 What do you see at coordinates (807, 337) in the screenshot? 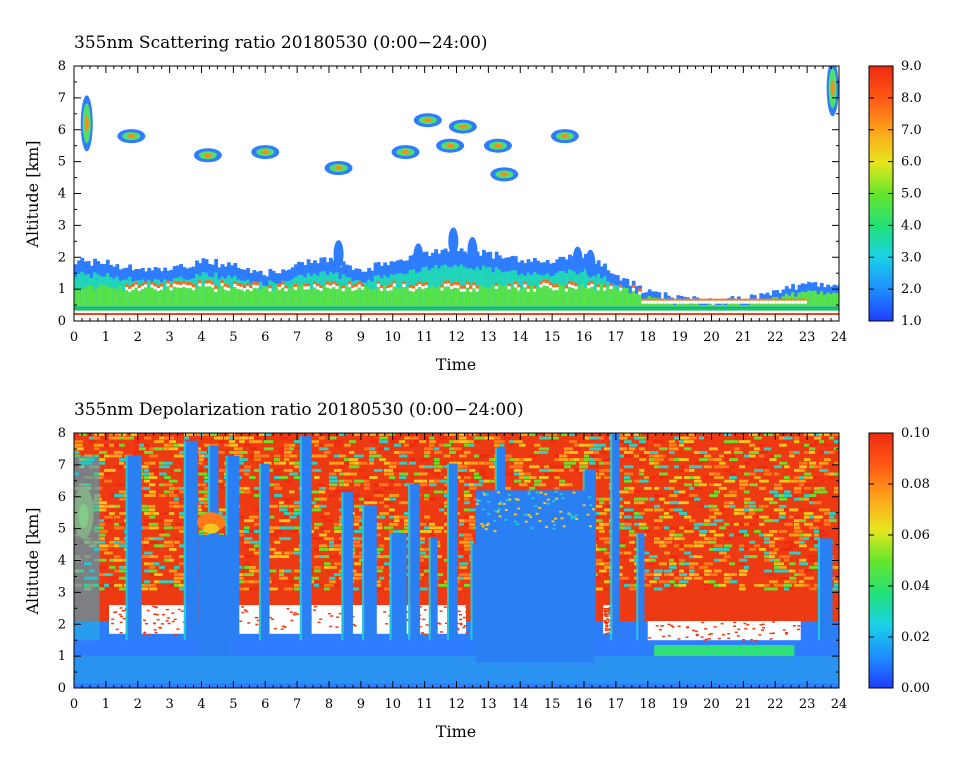
I see `scattering-x-tick-label: 23` at bounding box center [807, 337].